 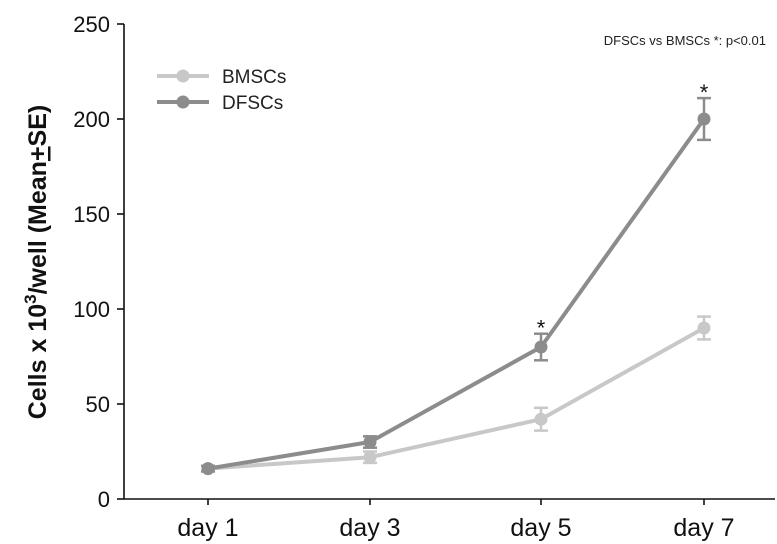 I want to click on legend-label: BMSCs, so click(x=254, y=77).